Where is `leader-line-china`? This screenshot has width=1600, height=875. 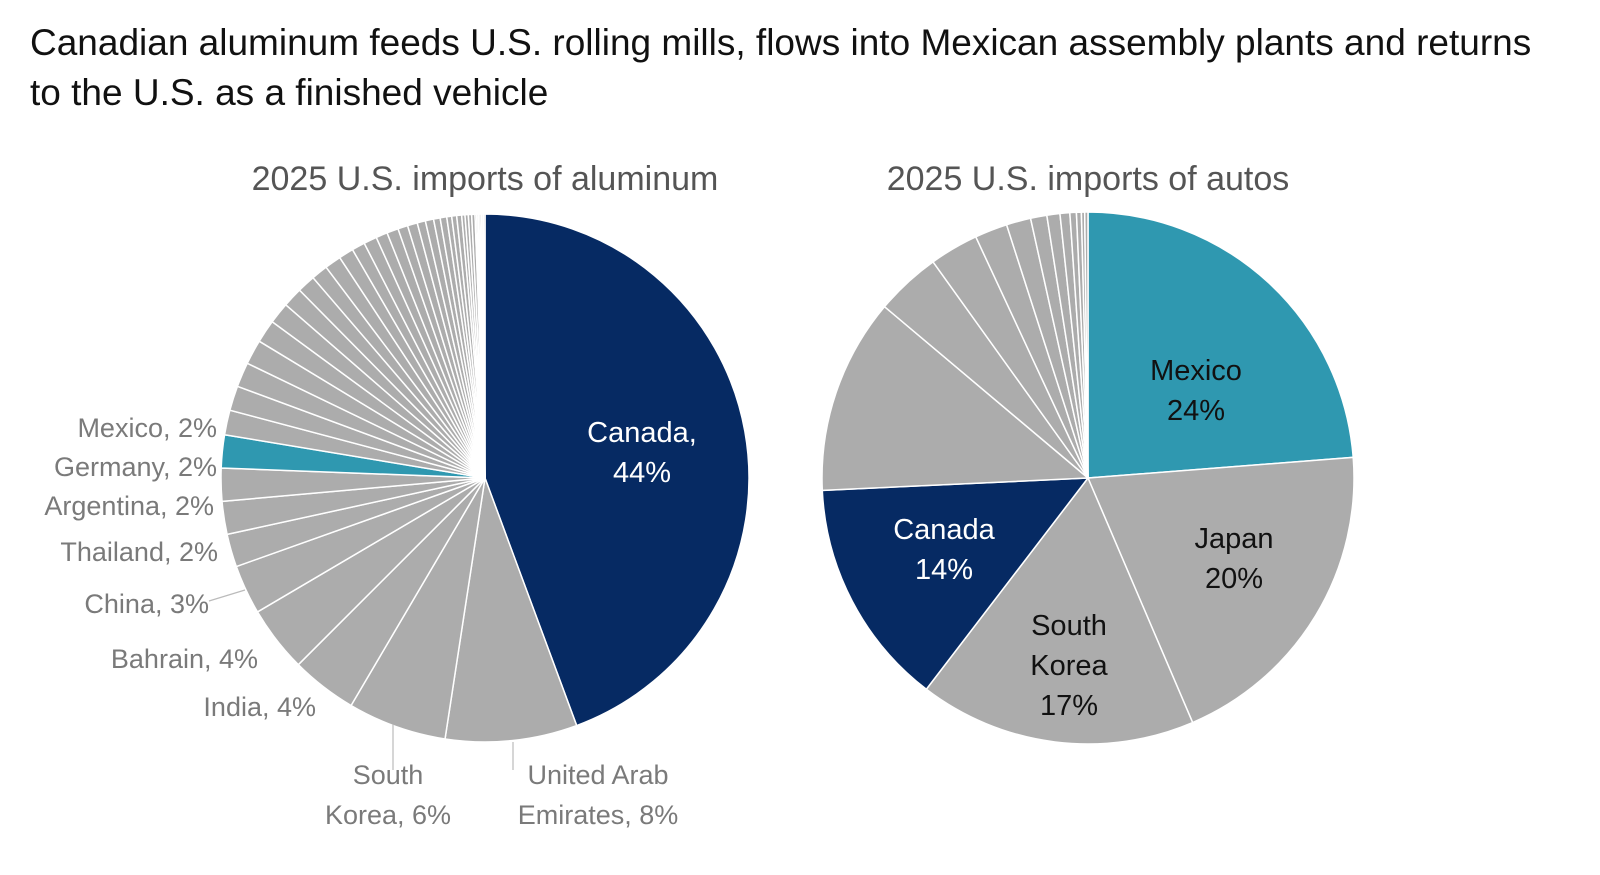 leader-line-china is located at coordinates (227, 595).